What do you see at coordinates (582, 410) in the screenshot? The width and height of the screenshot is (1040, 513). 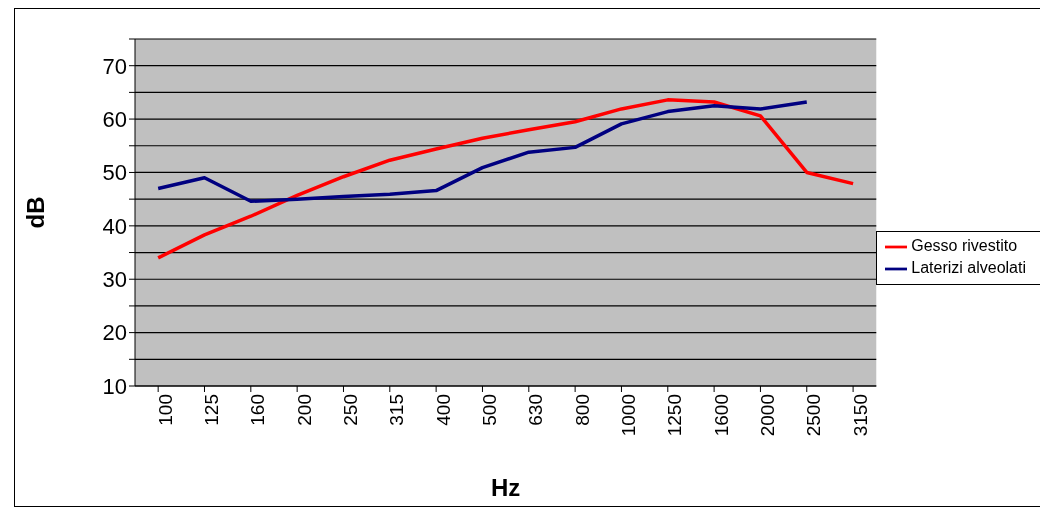 I see `x-tick-label: 800` at bounding box center [582, 410].